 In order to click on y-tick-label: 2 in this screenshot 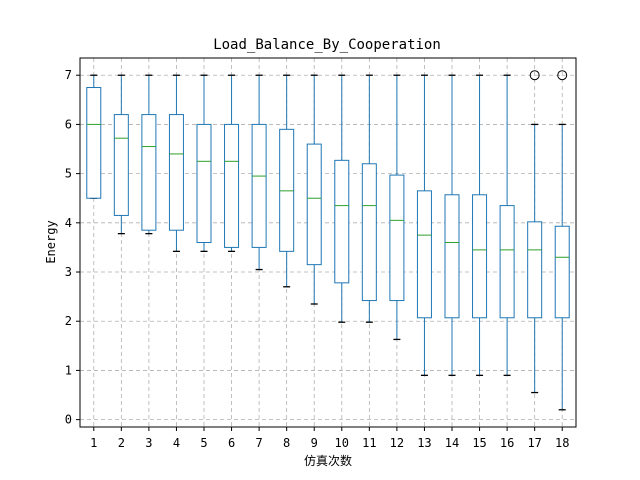, I will do `click(68, 321)`.